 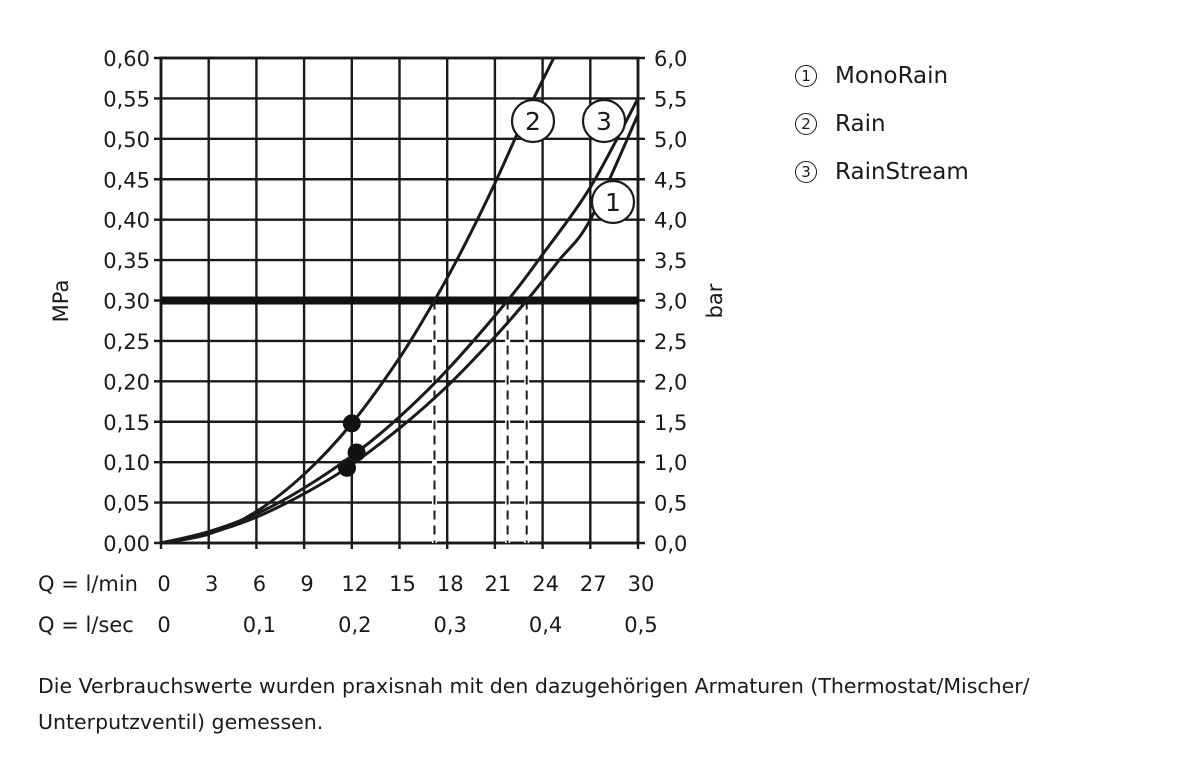 I want to click on y-tick-label-left: 0,45, so click(x=126, y=180).